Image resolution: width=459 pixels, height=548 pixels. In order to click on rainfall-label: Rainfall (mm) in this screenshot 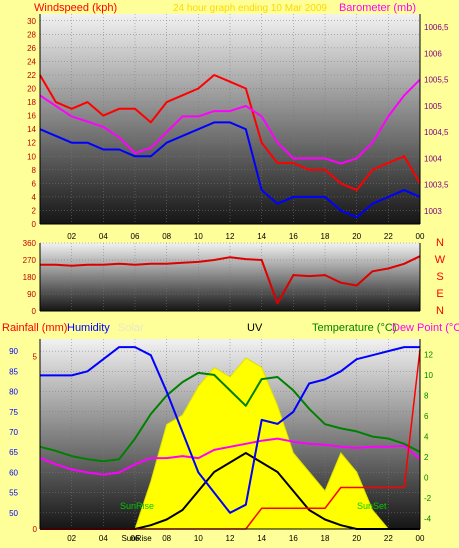, I will do `click(34, 328)`.